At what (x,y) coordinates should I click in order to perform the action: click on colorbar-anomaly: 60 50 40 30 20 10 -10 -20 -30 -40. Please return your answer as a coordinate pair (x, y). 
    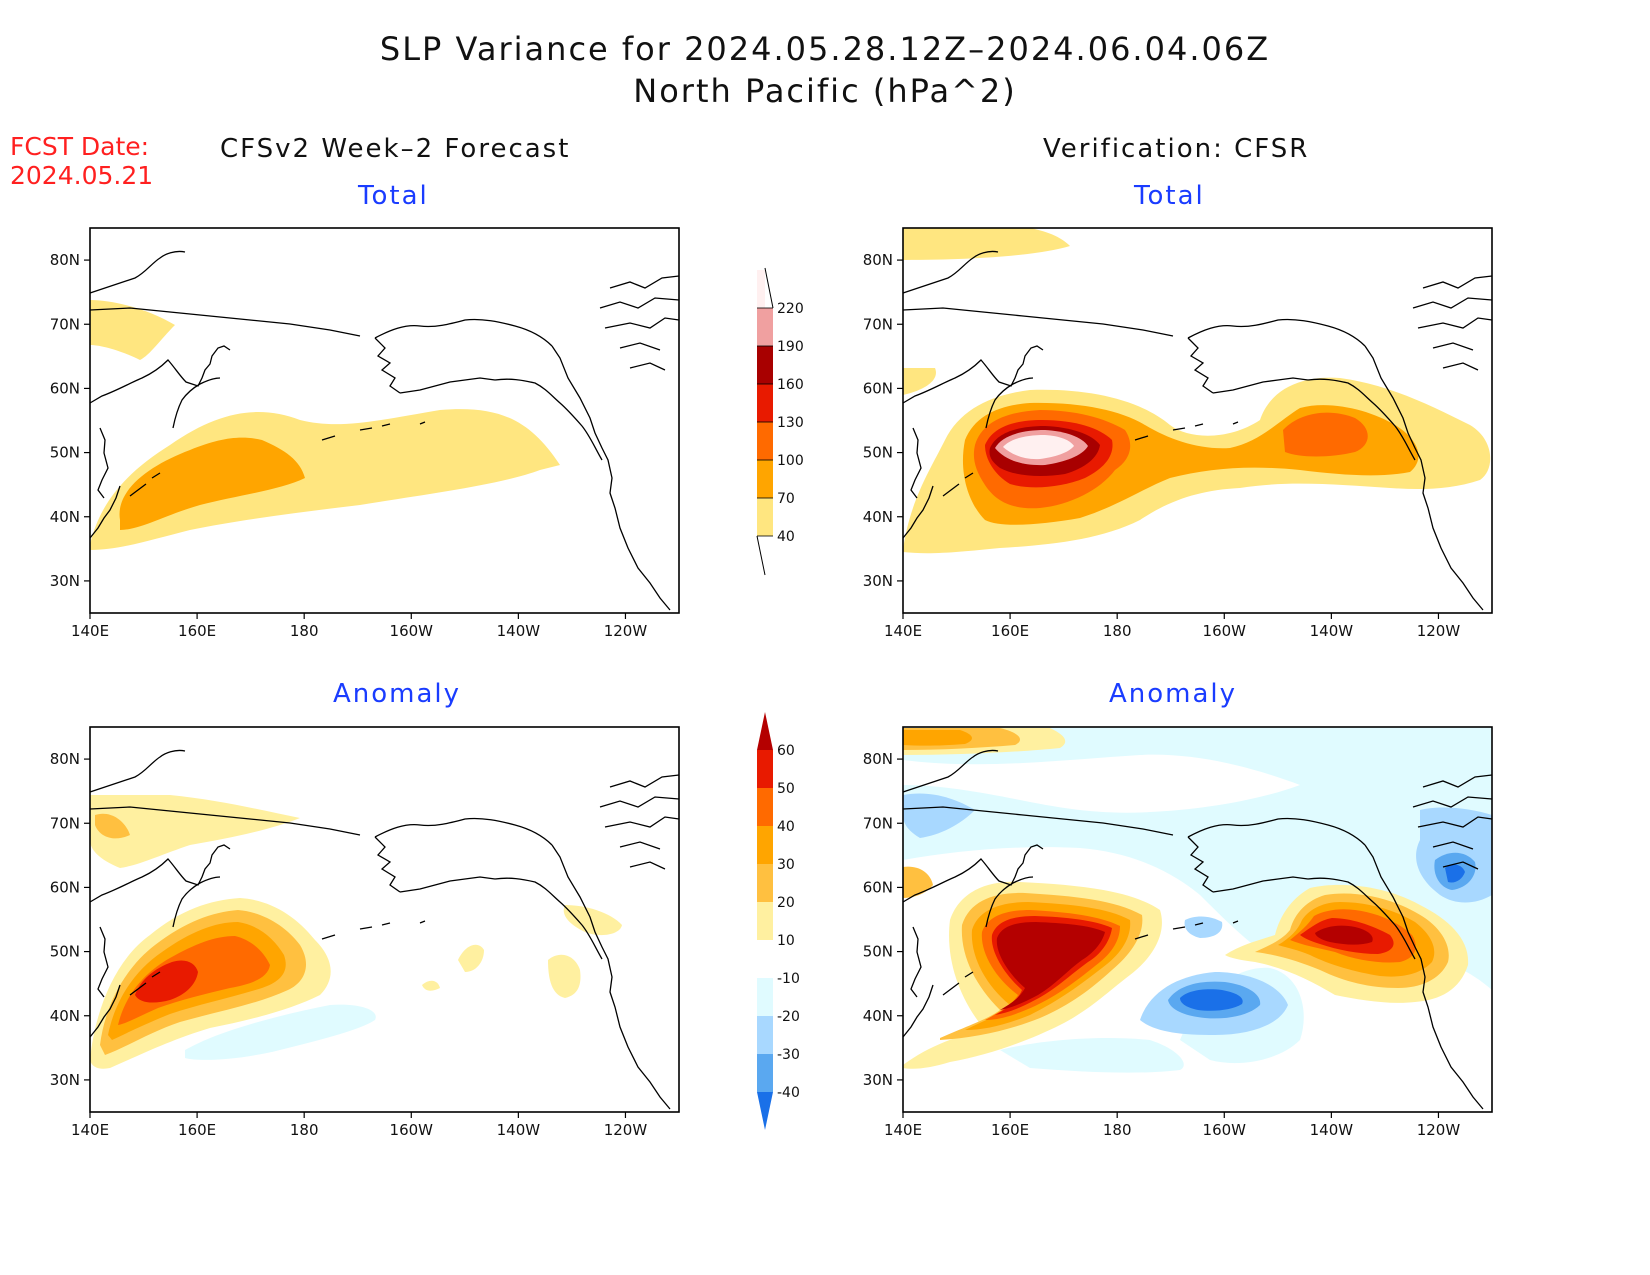
    Looking at the image, I should click on (778, 921).